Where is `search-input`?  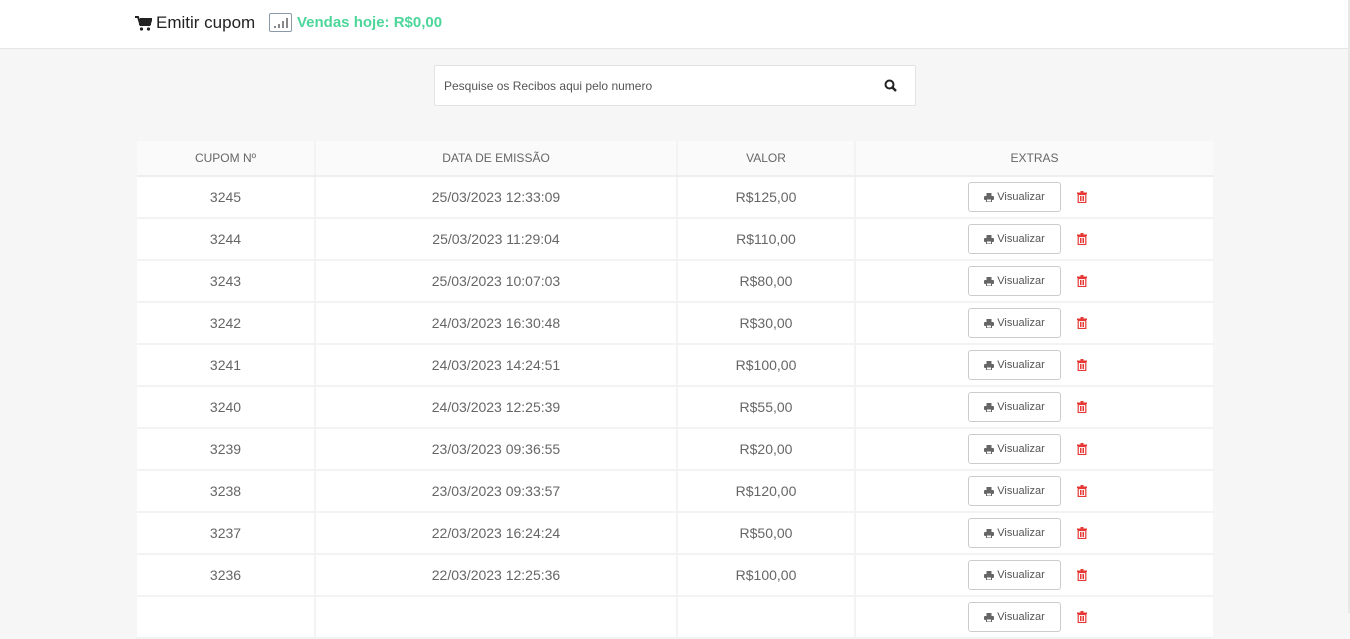 search-input is located at coordinates (645, 85).